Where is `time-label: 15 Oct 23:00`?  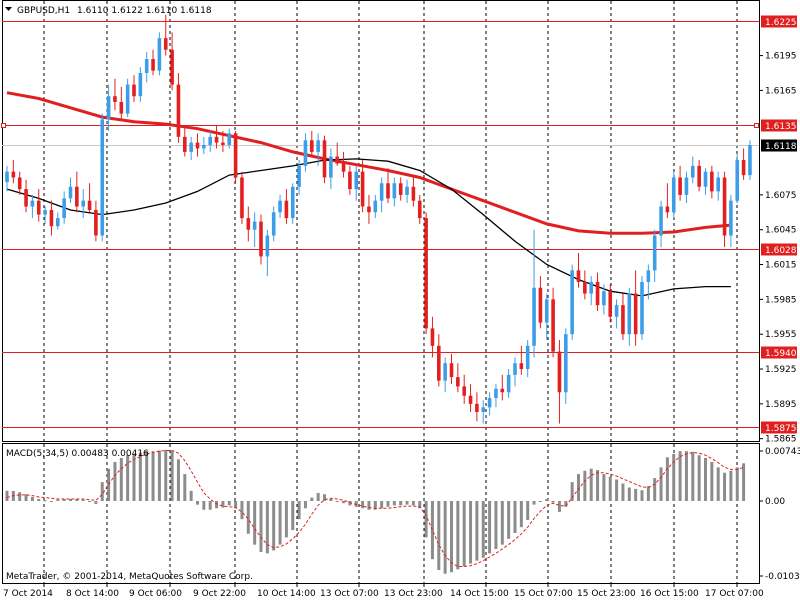
time-label: 15 Oct 23:00 is located at coordinates (606, 594).